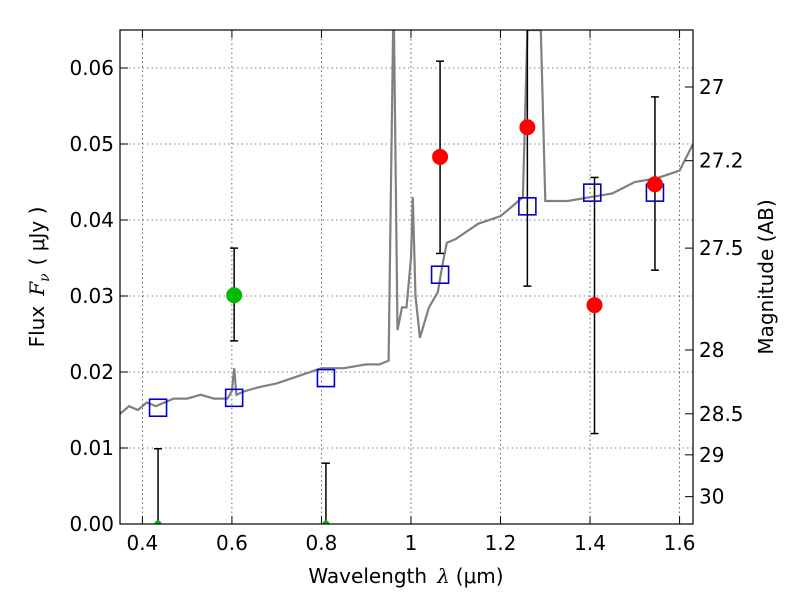 The width and height of the screenshot is (800, 600). What do you see at coordinates (711, 497) in the screenshot?
I see `mag-tick-label: 30` at bounding box center [711, 497].